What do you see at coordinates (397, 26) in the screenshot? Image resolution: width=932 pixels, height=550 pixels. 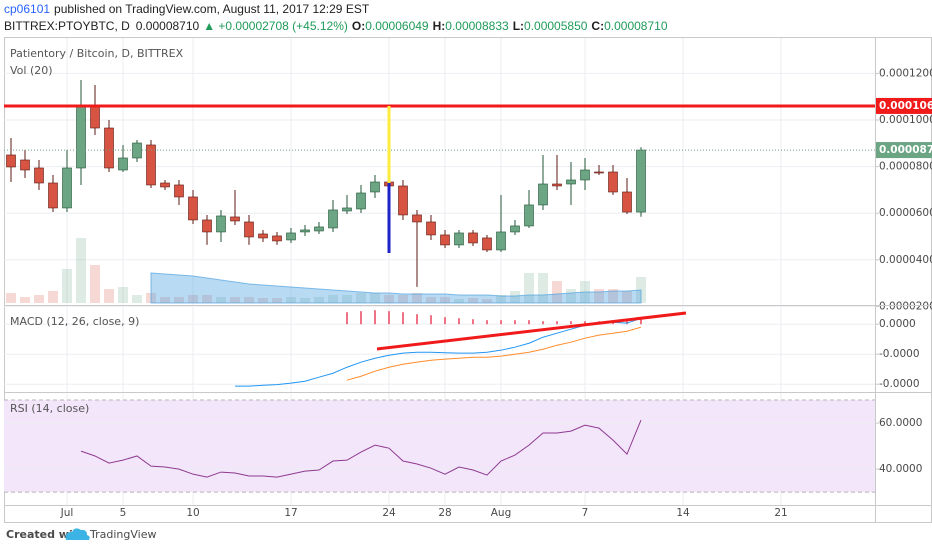 I see `ohlc-value: 0.00006049` at bounding box center [397, 26].